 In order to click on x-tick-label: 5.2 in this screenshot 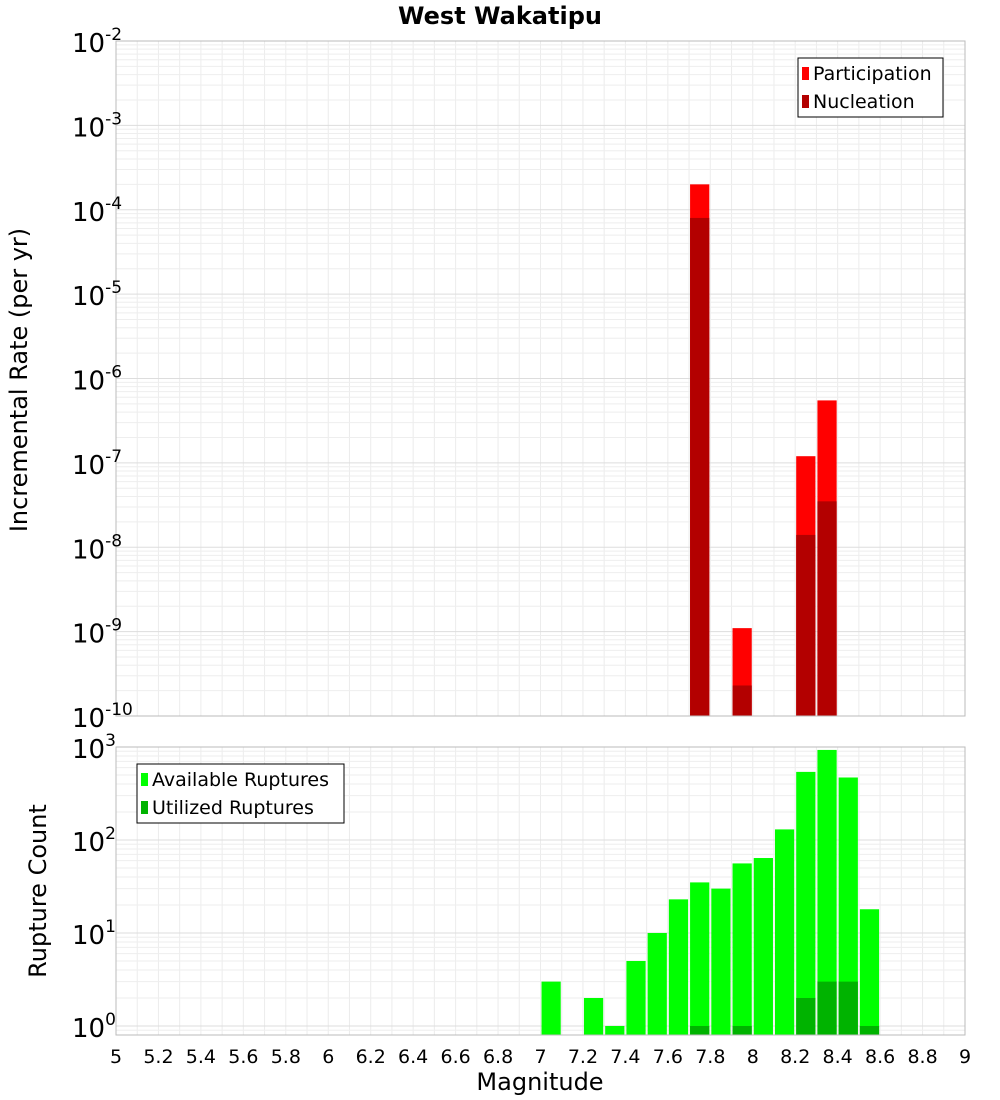, I will do `click(158, 1057)`.